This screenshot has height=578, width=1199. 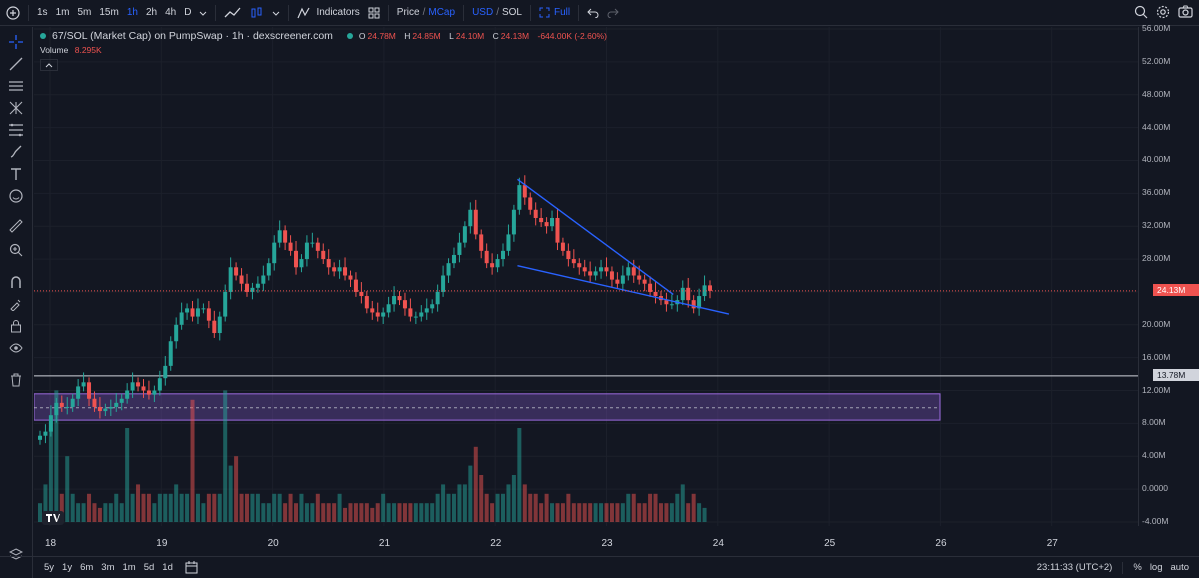 I want to click on price-mcap-toggle: Price / MCap, so click(x=426, y=13).